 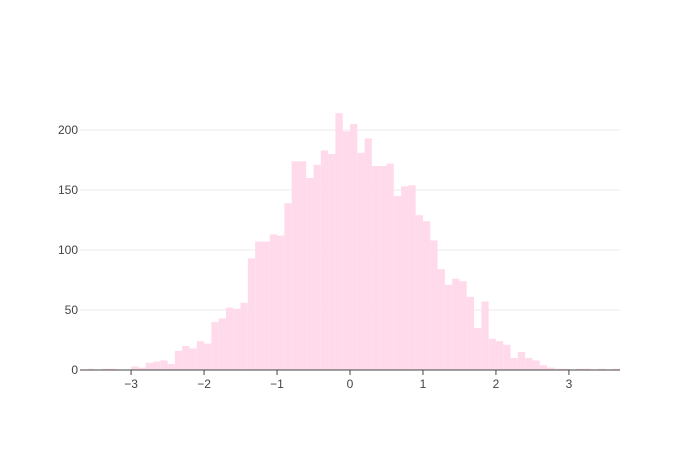 I want to click on y-tick-label: 0, so click(x=74, y=370).